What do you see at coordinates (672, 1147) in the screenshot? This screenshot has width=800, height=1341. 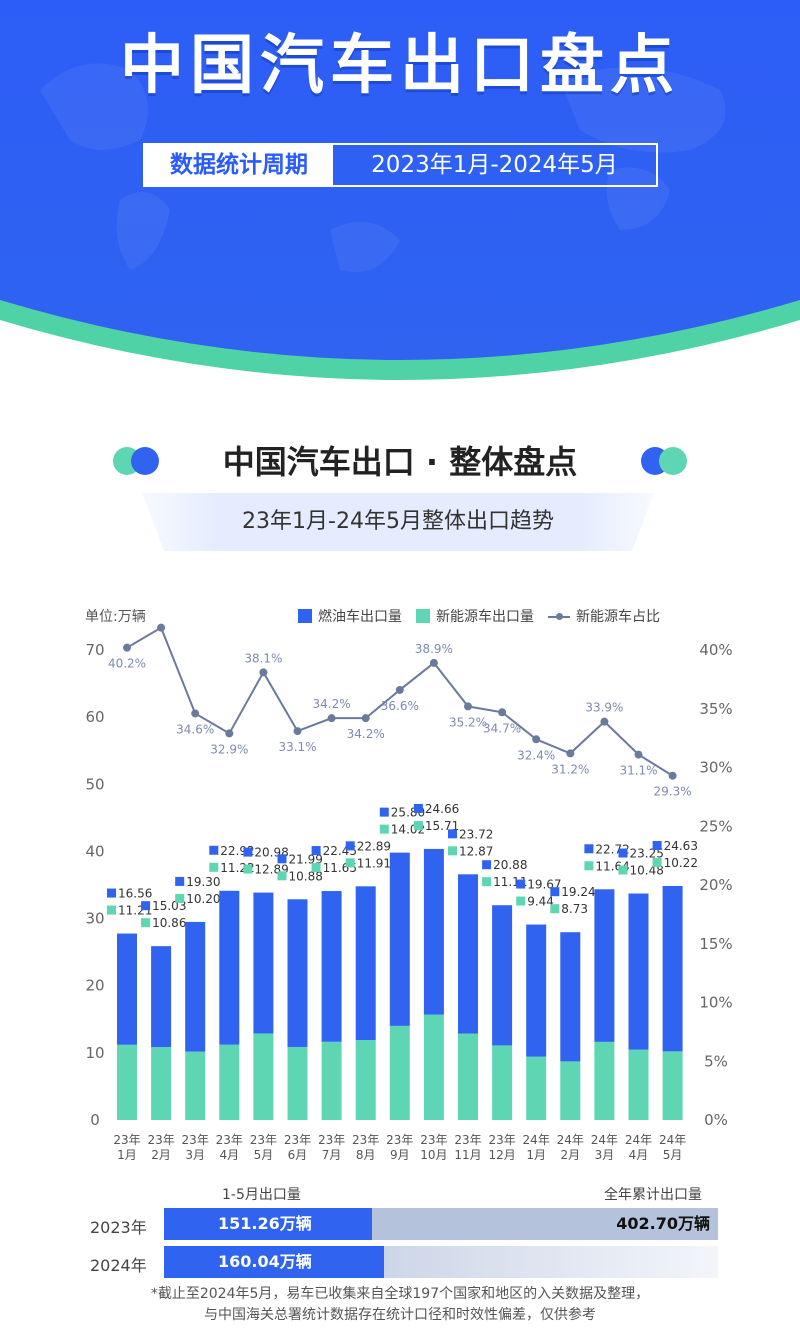 I see `x-tick-16: 24年 5月` at bounding box center [672, 1147].